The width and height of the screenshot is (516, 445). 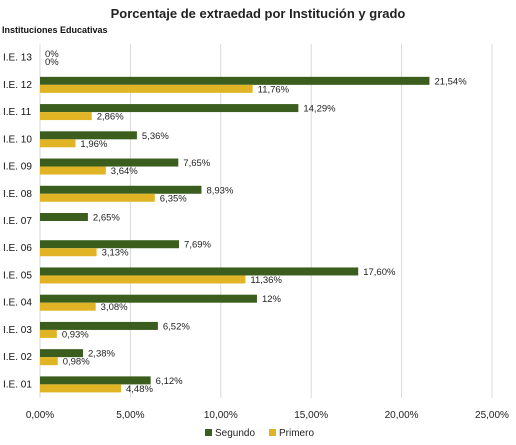 What do you see at coordinates (450, 81) in the screenshot?
I see `data-label: 21,54%` at bounding box center [450, 81].